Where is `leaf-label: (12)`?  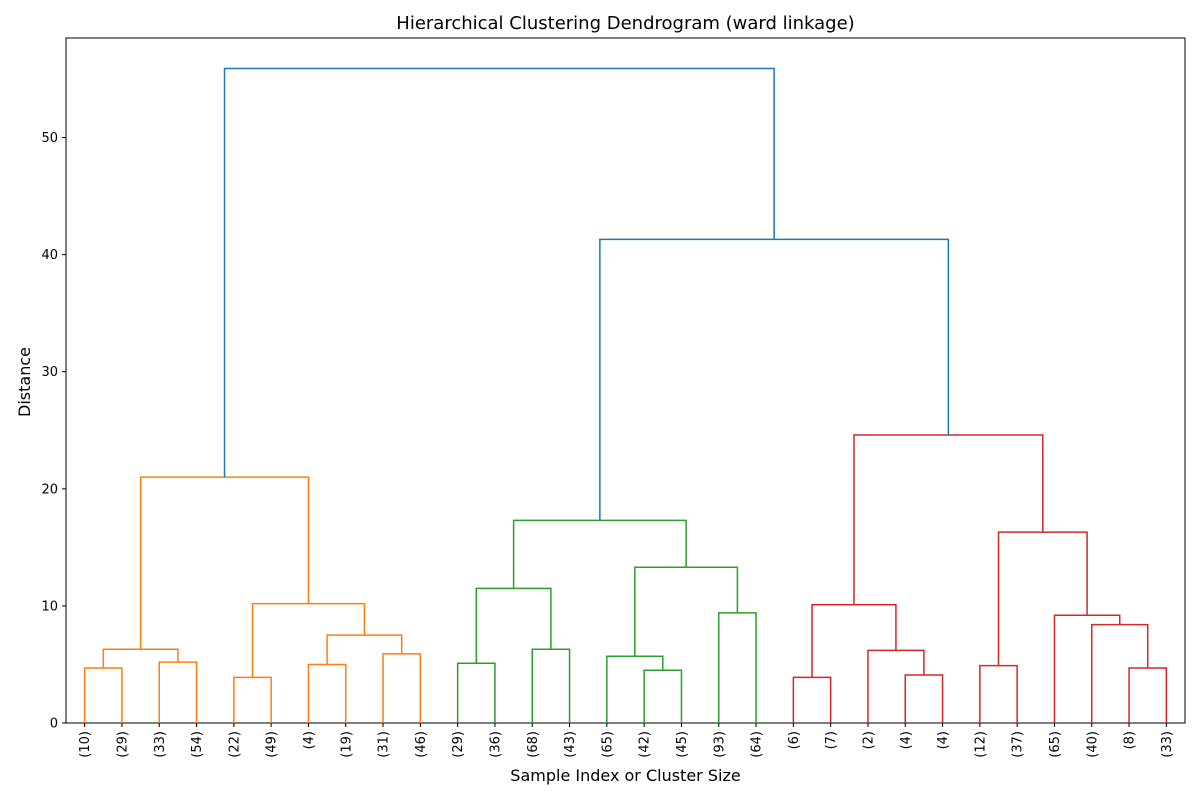
leaf-label: (12) is located at coordinates (980, 744).